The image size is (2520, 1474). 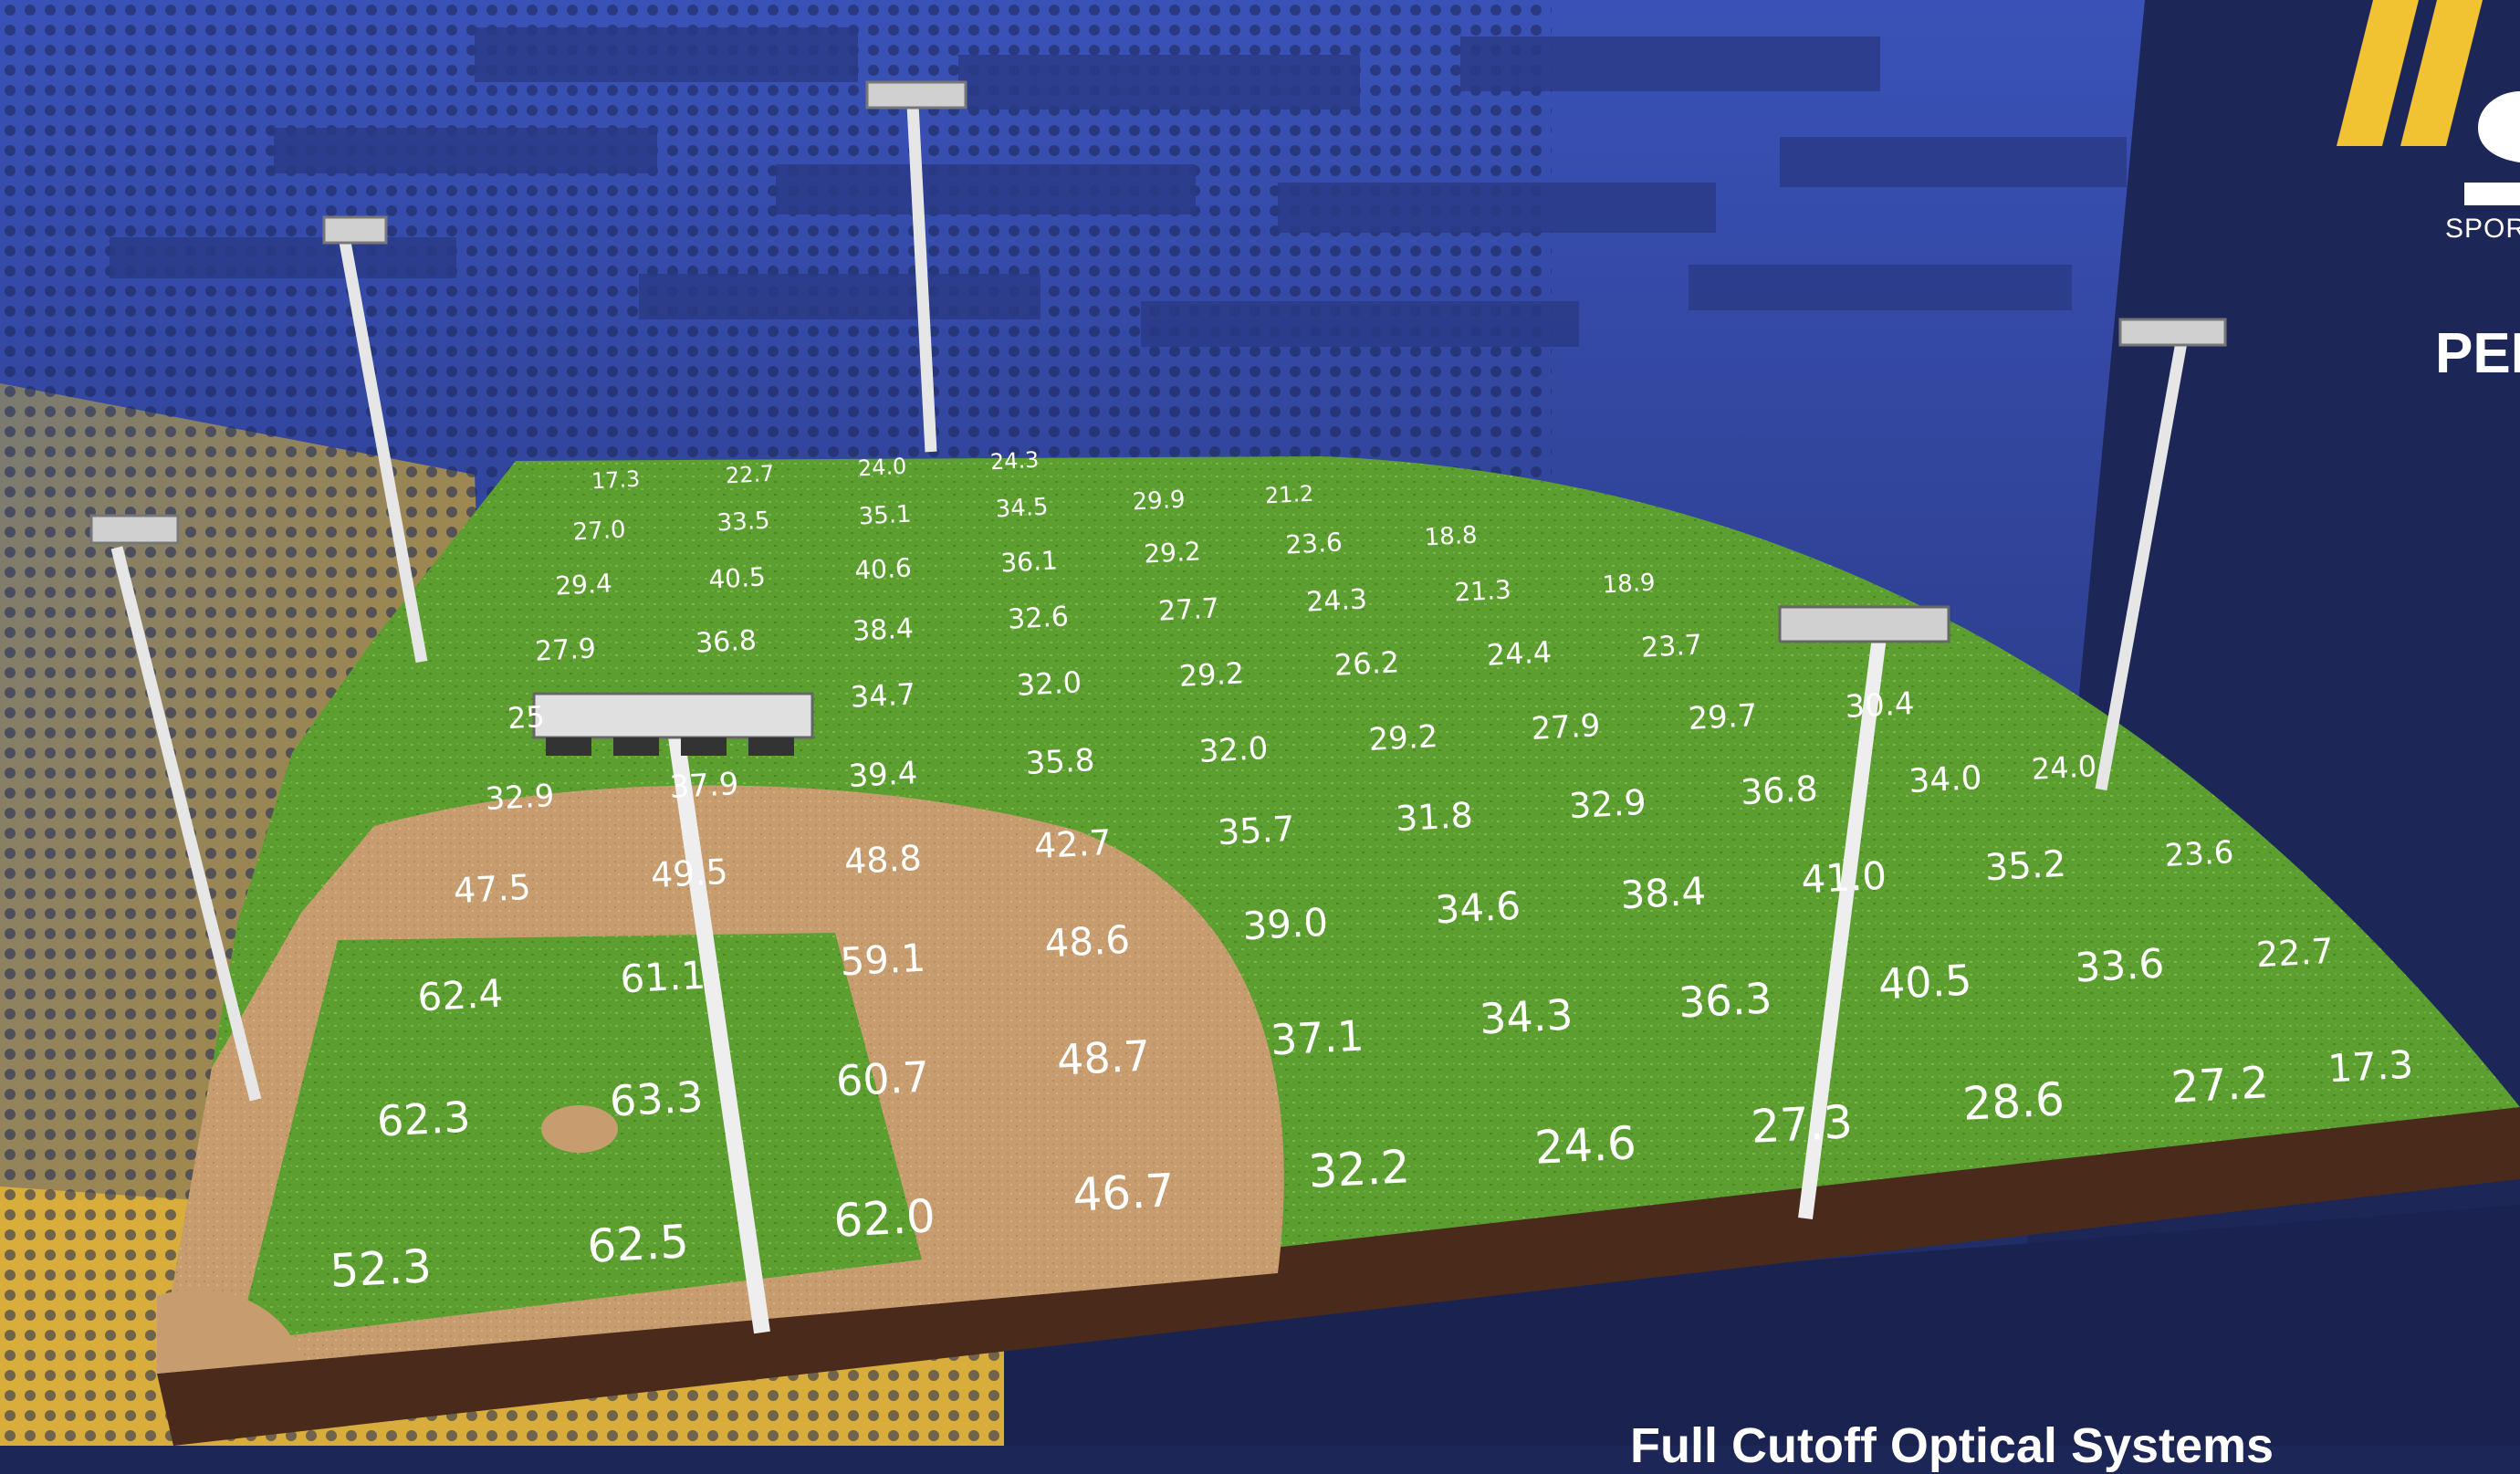 What do you see at coordinates (883, 569) in the screenshot?
I see `illuminance-reading: 40.6` at bounding box center [883, 569].